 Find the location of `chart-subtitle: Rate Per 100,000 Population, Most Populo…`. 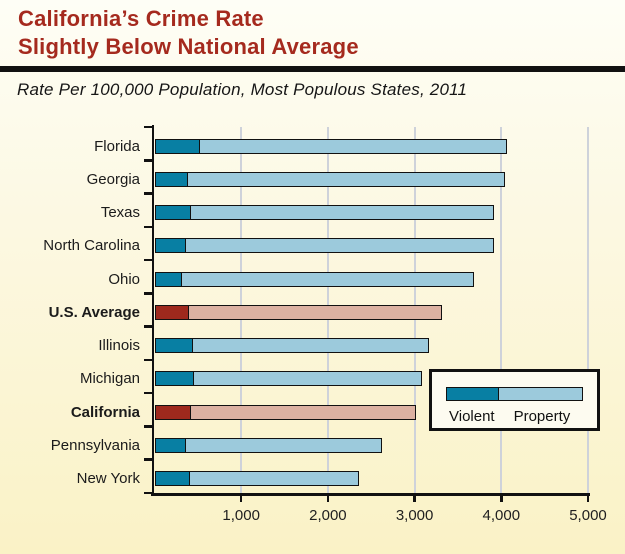

chart-subtitle: Rate Per 100,000 Population, Most Populo… is located at coordinates (242, 89).